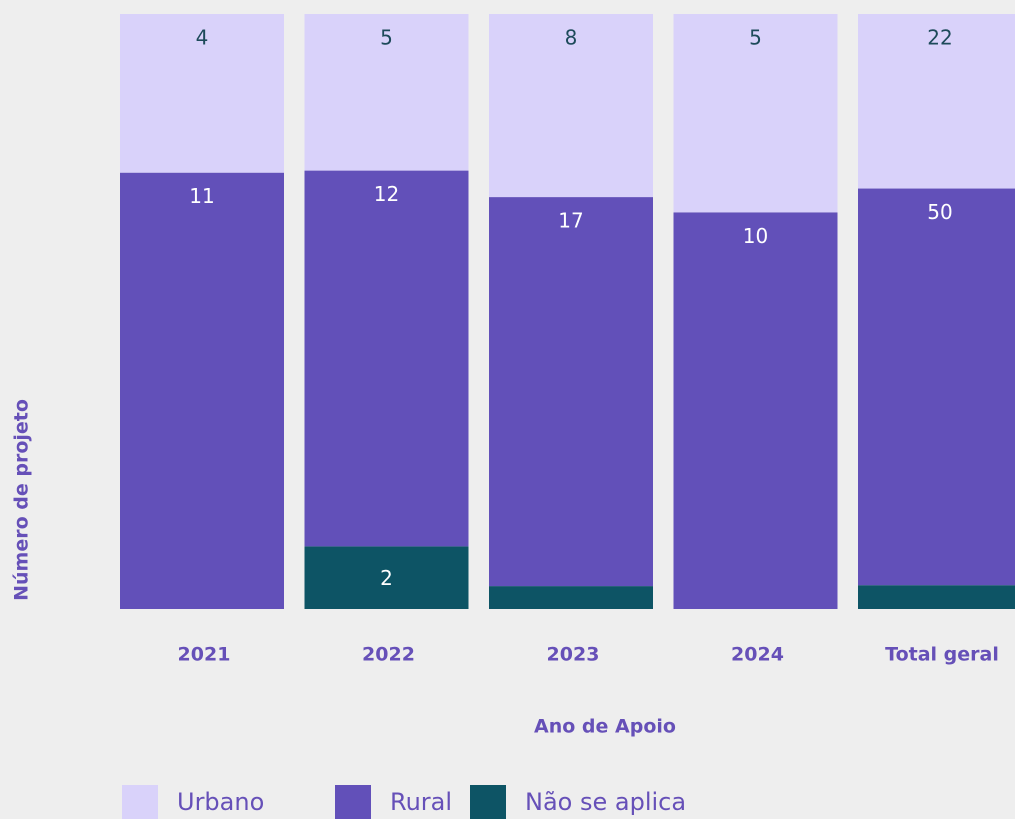  What do you see at coordinates (757, 655) in the screenshot?
I see `x-tick-label: 2024` at bounding box center [757, 655].